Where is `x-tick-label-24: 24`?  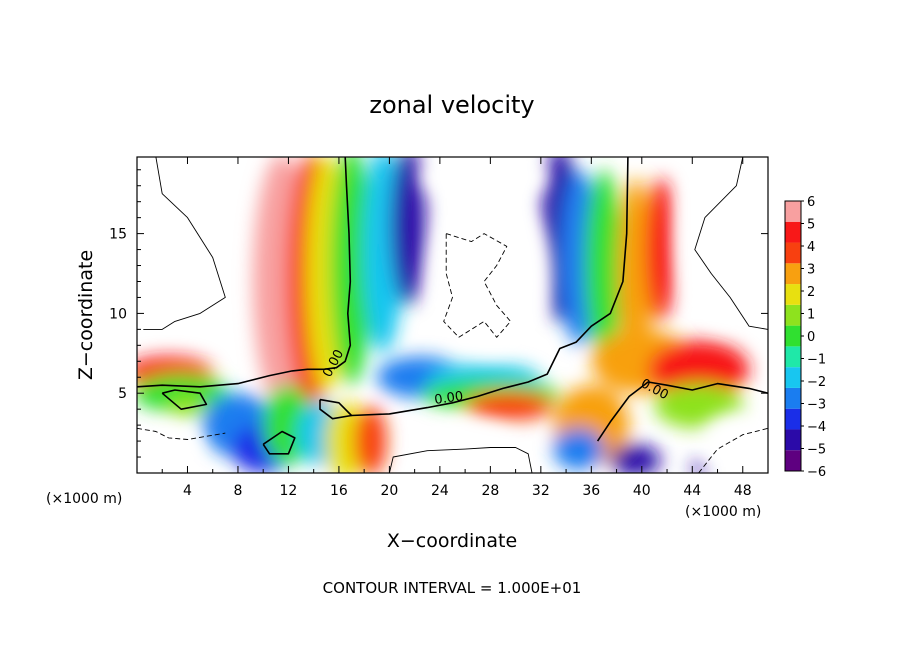
x-tick-label-24: 24 is located at coordinates (440, 491).